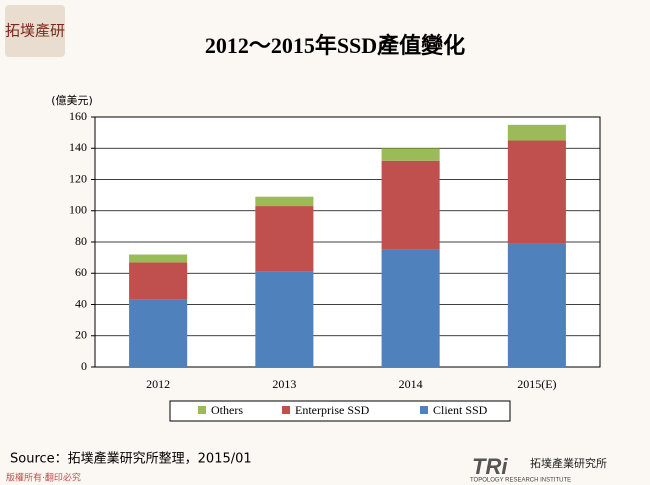 This screenshot has width=650, height=485. Describe the element at coordinates (81, 241) in the screenshot. I see `y-tick-label: 80` at that location.